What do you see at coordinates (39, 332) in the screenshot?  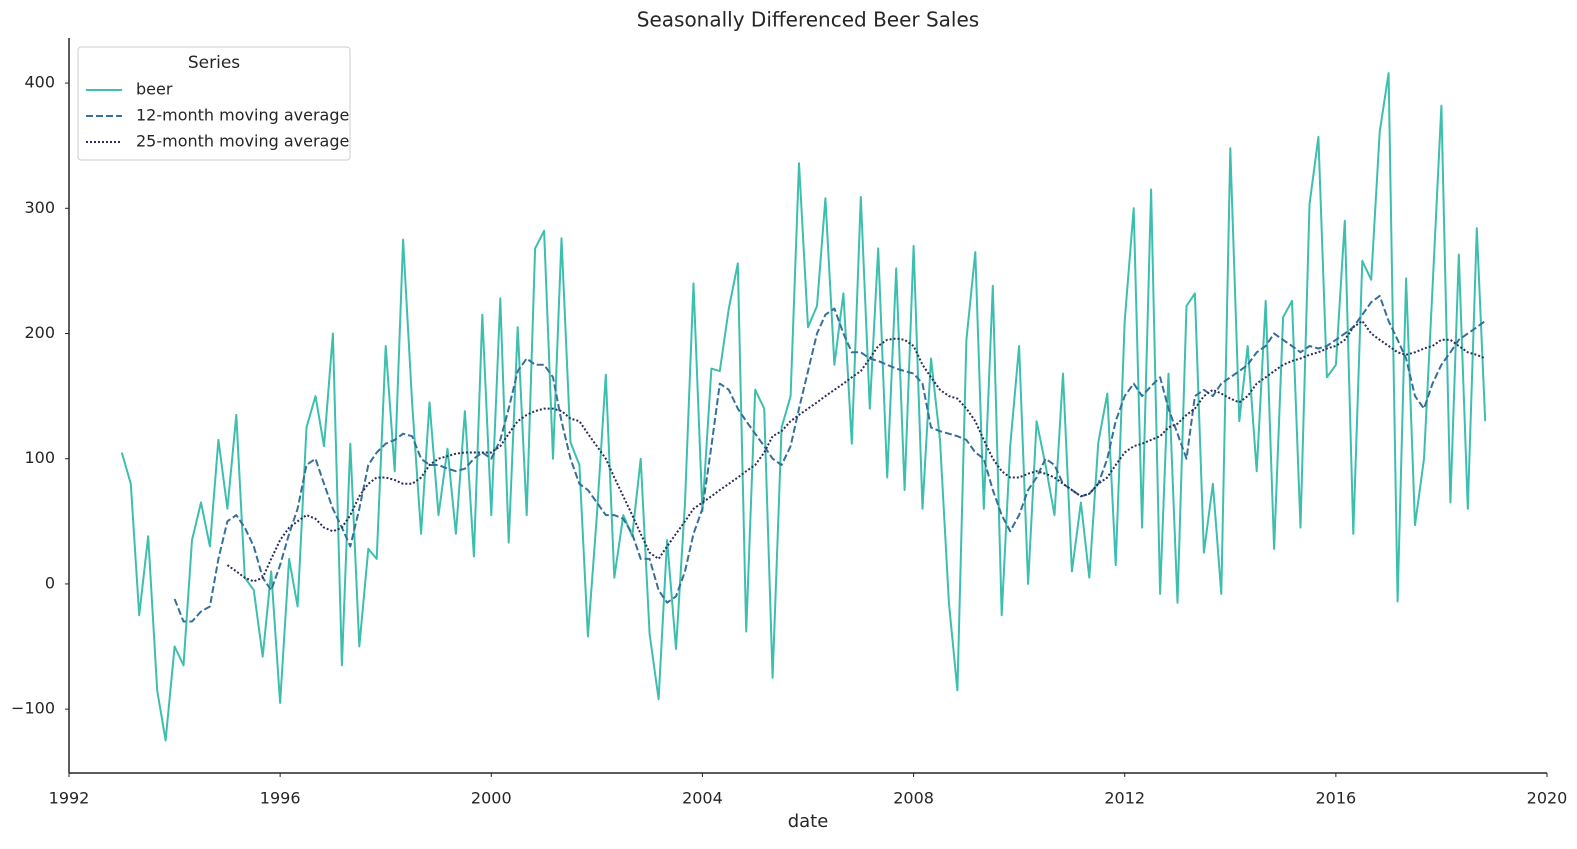 I see `y-tick-label: 200` at bounding box center [39, 332].